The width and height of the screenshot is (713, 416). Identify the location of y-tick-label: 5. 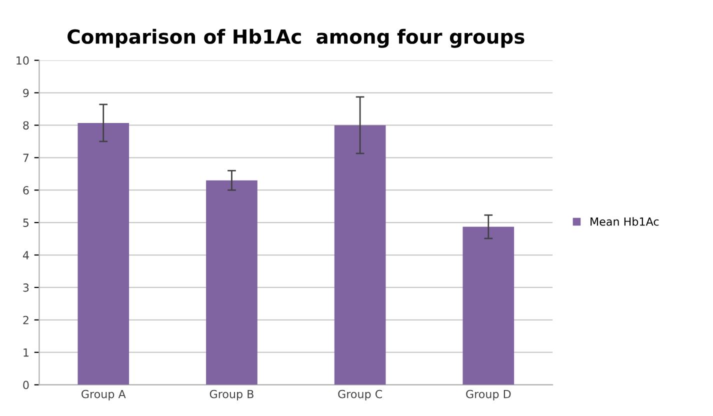
(26, 222).